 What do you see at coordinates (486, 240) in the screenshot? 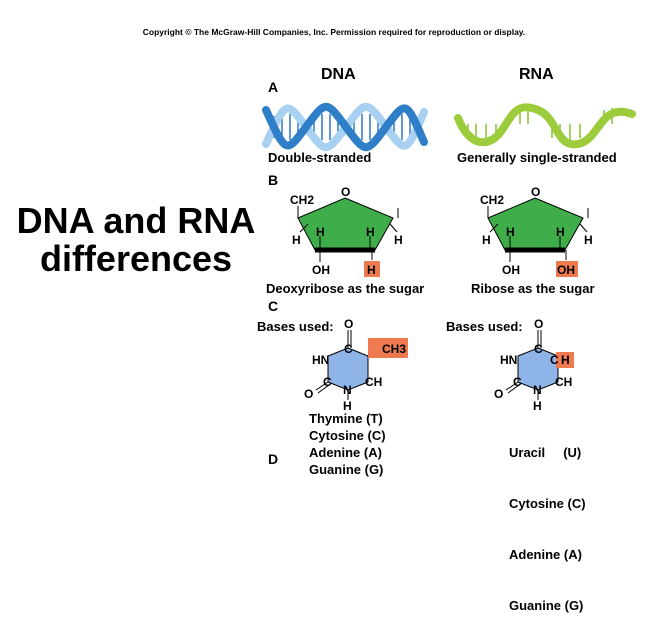
I see `rna-h-left: H` at bounding box center [486, 240].